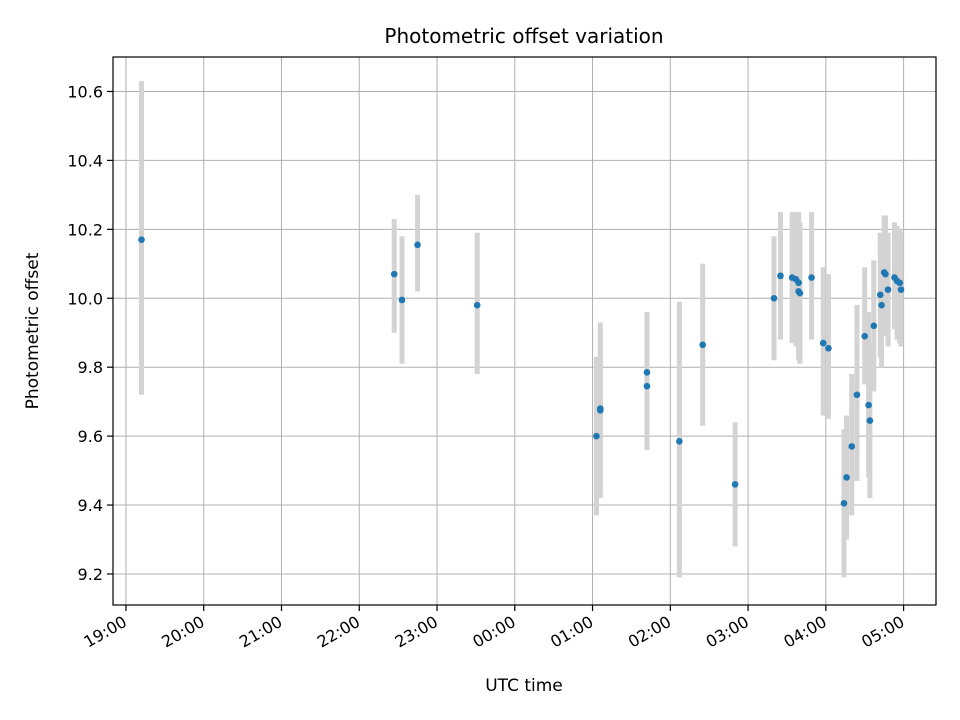 The width and height of the screenshot is (960, 720). What do you see at coordinates (85, 91) in the screenshot?
I see `y-tick-label: 10.6` at bounding box center [85, 91].